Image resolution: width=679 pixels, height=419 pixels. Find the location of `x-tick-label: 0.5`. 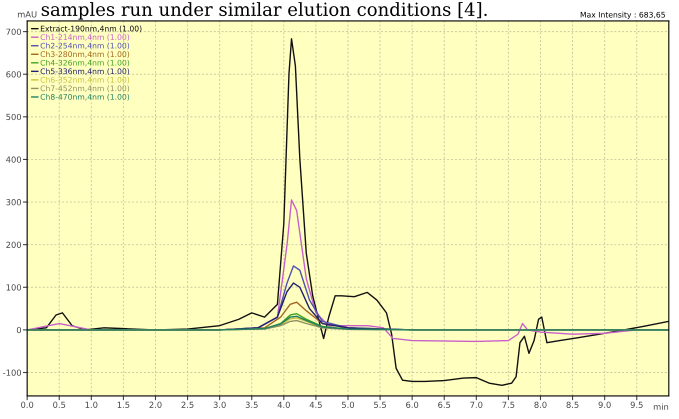

x-tick-label: 0.5 is located at coordinates (59, 405).